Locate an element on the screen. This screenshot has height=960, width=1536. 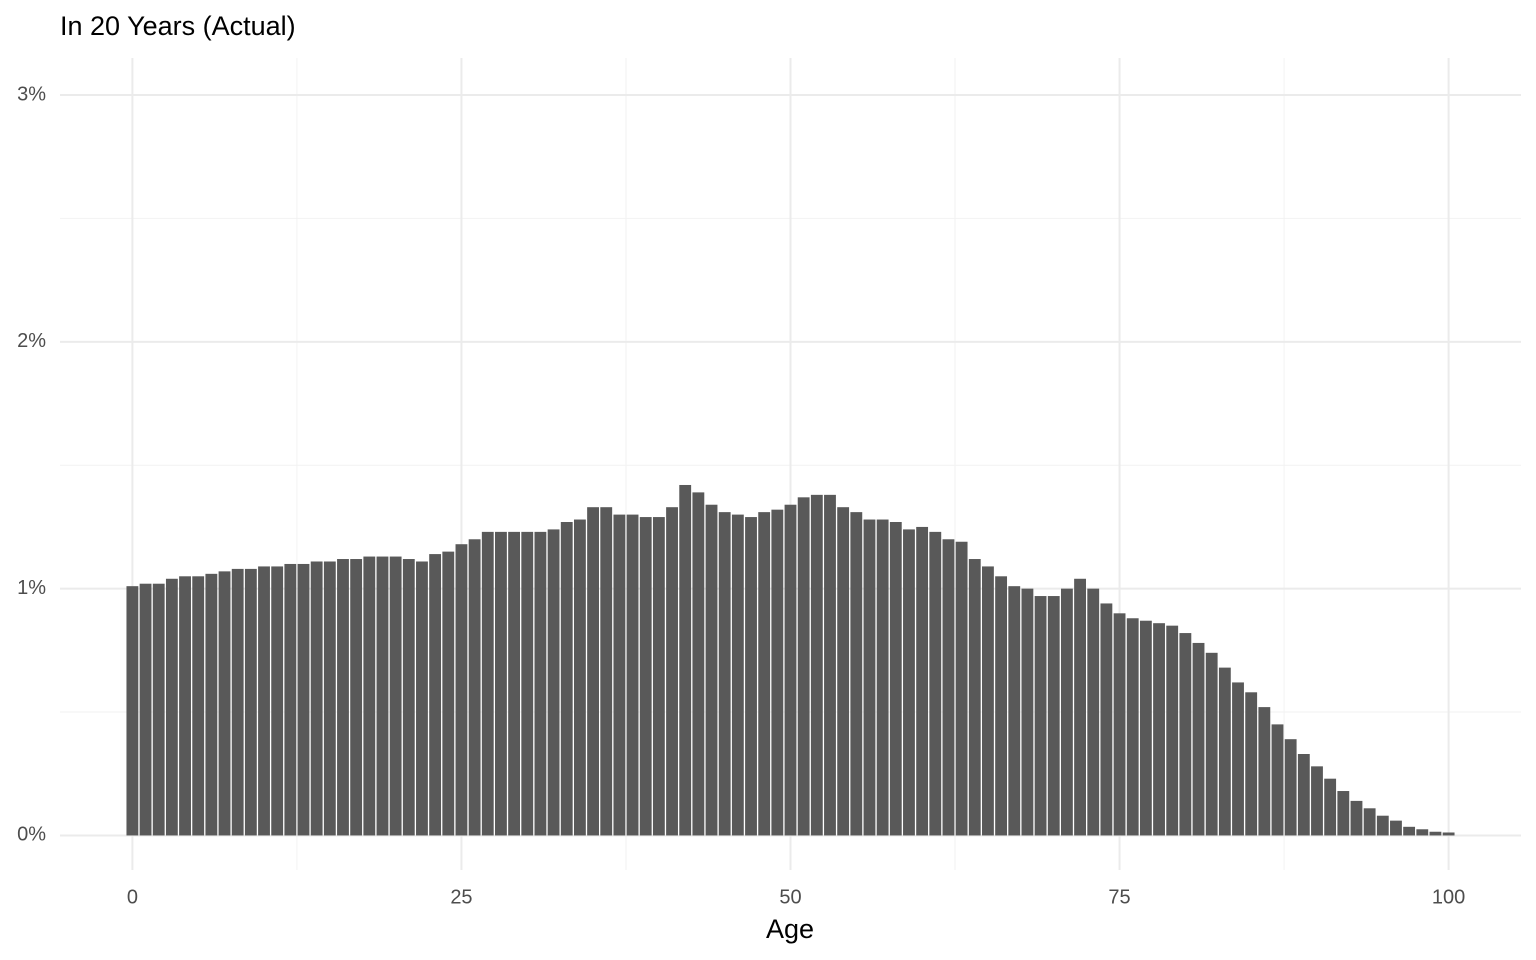
x-tick-label: 50 is located at coordinates (790, 897).